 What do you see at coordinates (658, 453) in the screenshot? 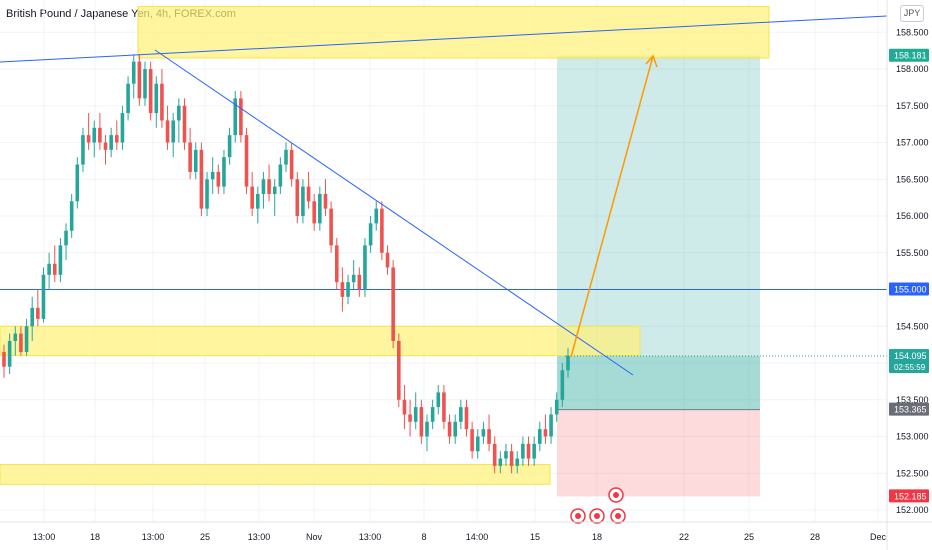
I see `stop-zone` at bounding box center [658, 453].